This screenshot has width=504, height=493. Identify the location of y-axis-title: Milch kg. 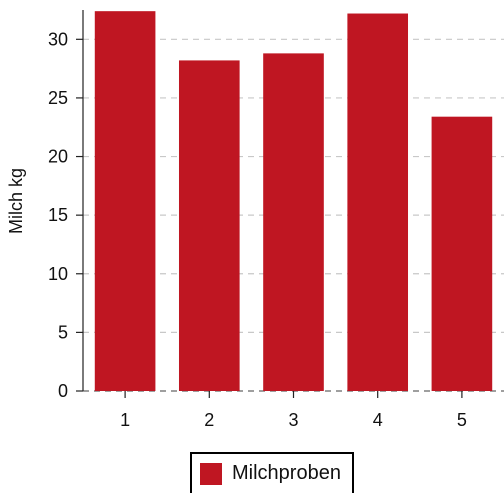
(16, 201).